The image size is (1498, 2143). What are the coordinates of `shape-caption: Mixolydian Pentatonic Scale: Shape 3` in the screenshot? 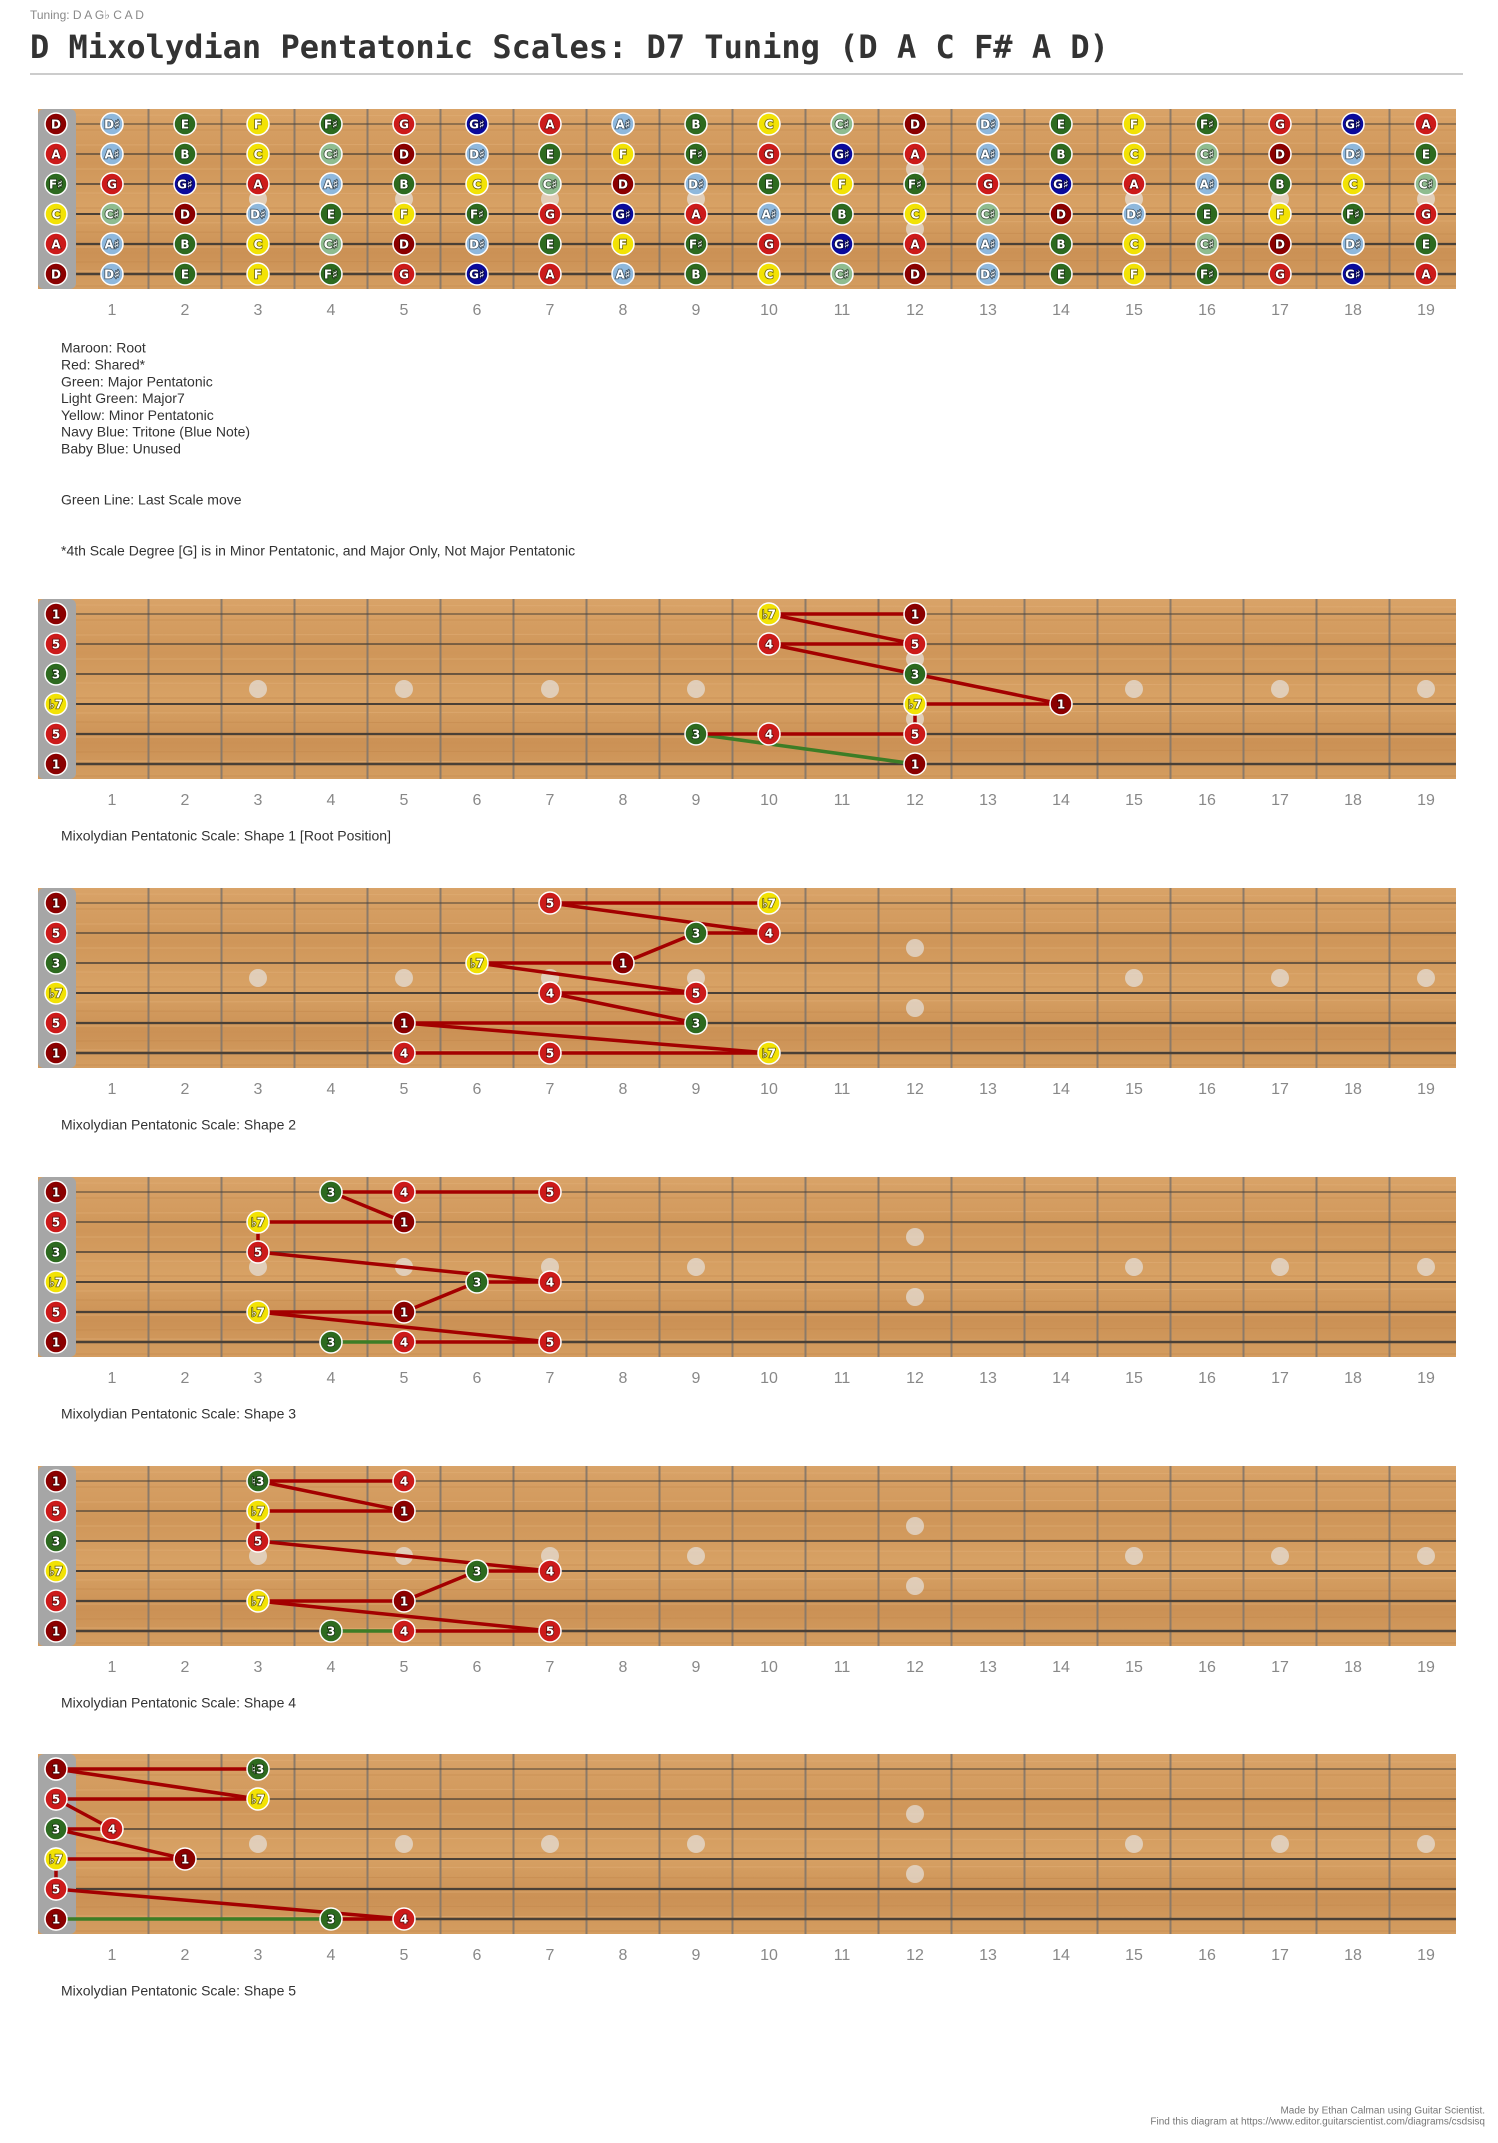 It's located at (178, 1414).